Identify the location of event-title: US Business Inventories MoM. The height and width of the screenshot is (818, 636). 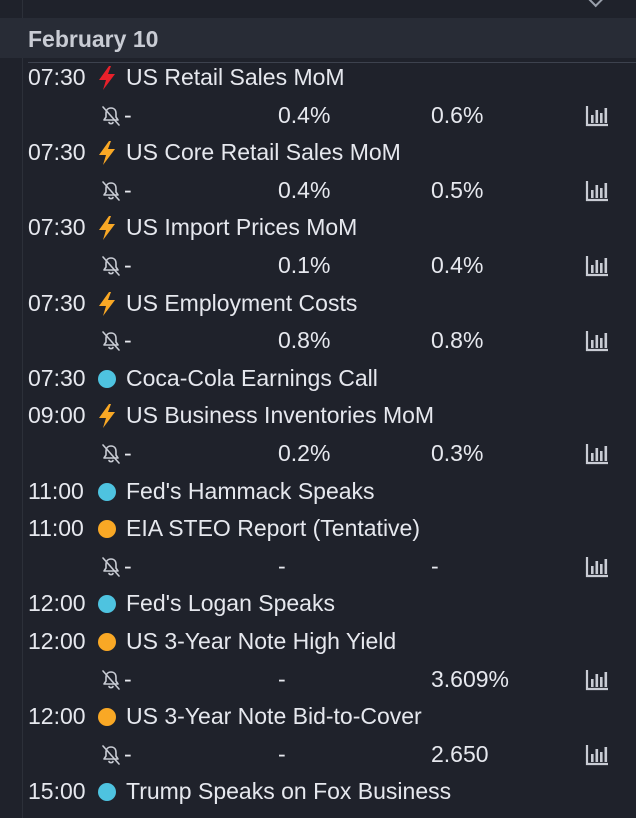
(280, 415).